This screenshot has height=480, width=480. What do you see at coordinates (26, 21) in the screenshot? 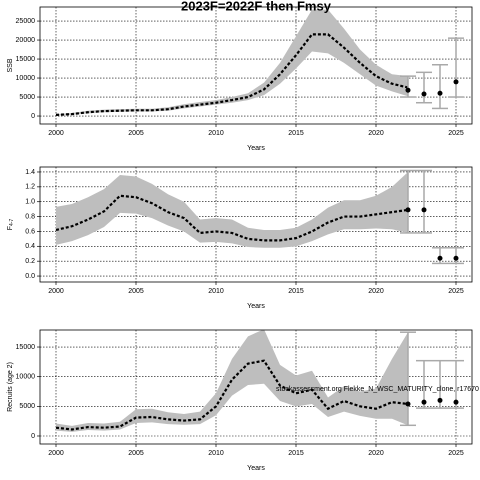
I see `y-tick-label: 25000` at bounding box center [26, 21].